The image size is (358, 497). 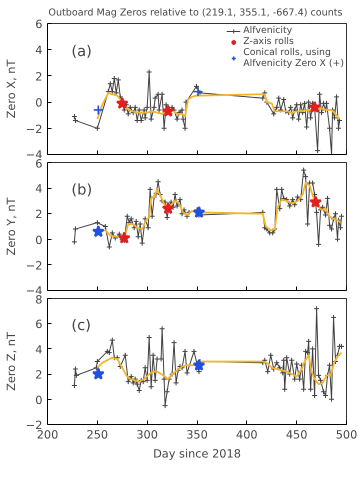 I want to click on x-tick-label: 350, so click(x=197, y=435).